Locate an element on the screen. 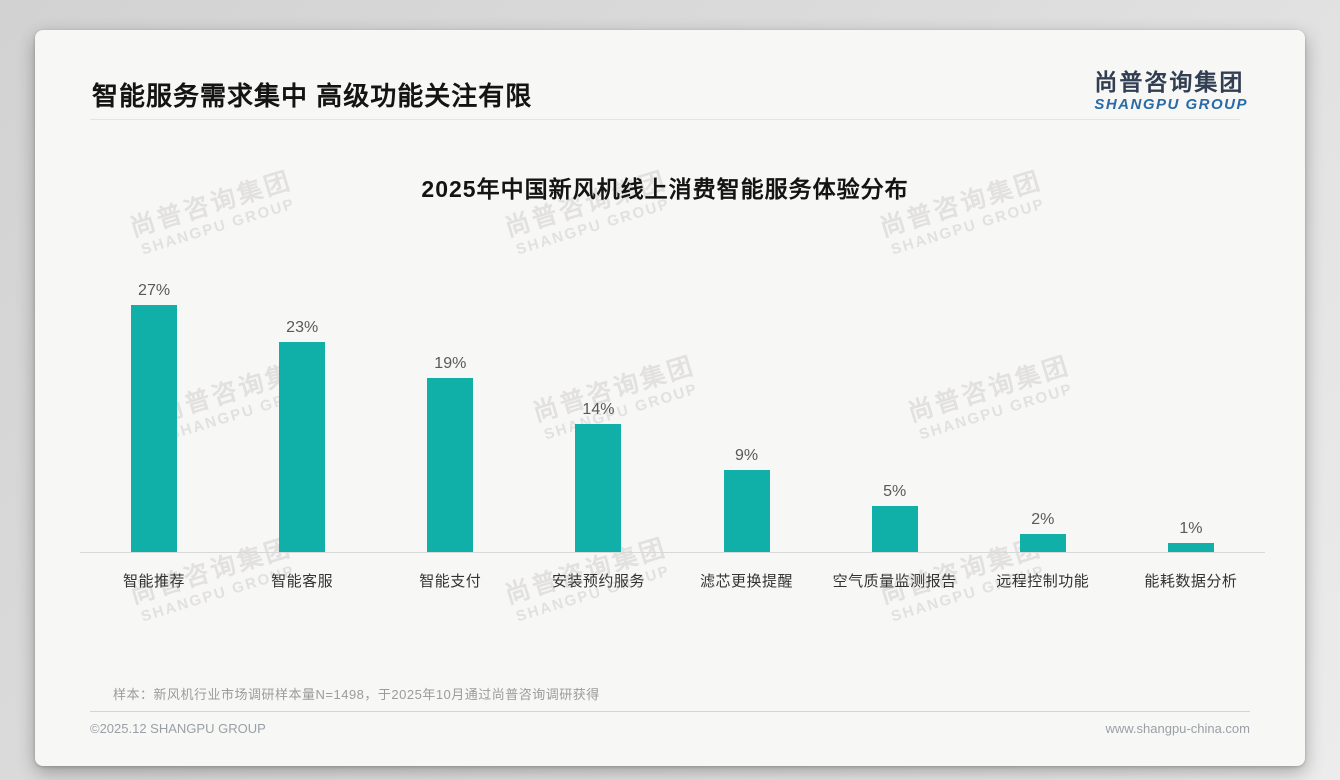  bar-category-label: 智能支付 is located at coordinates (450, 581).